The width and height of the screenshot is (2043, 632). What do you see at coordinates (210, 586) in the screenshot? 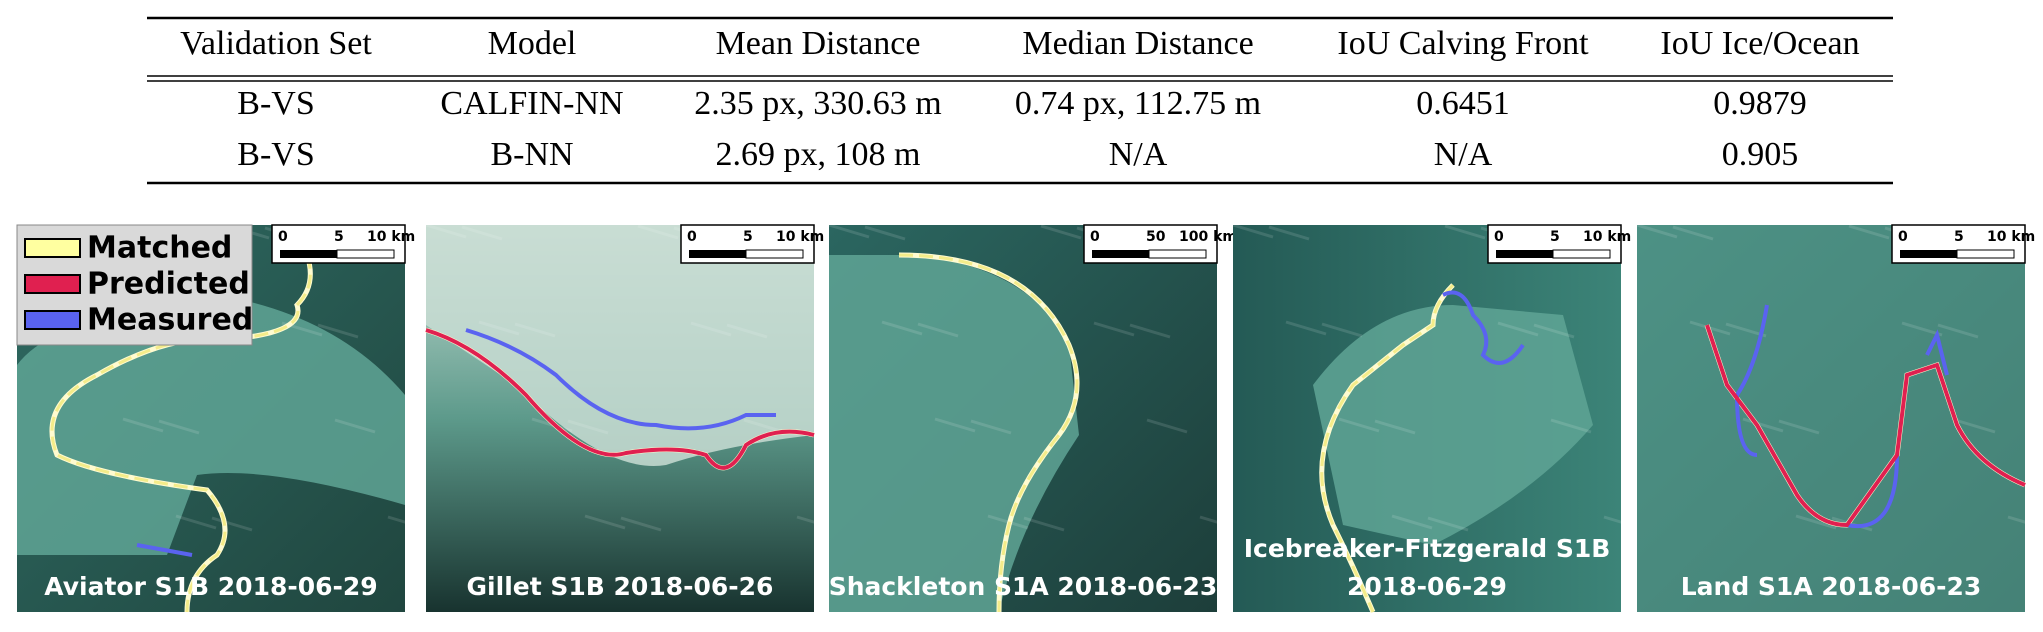
I see `panel-caption: Aviator S1B 2018-06-29` at bounding box center [210, 586].